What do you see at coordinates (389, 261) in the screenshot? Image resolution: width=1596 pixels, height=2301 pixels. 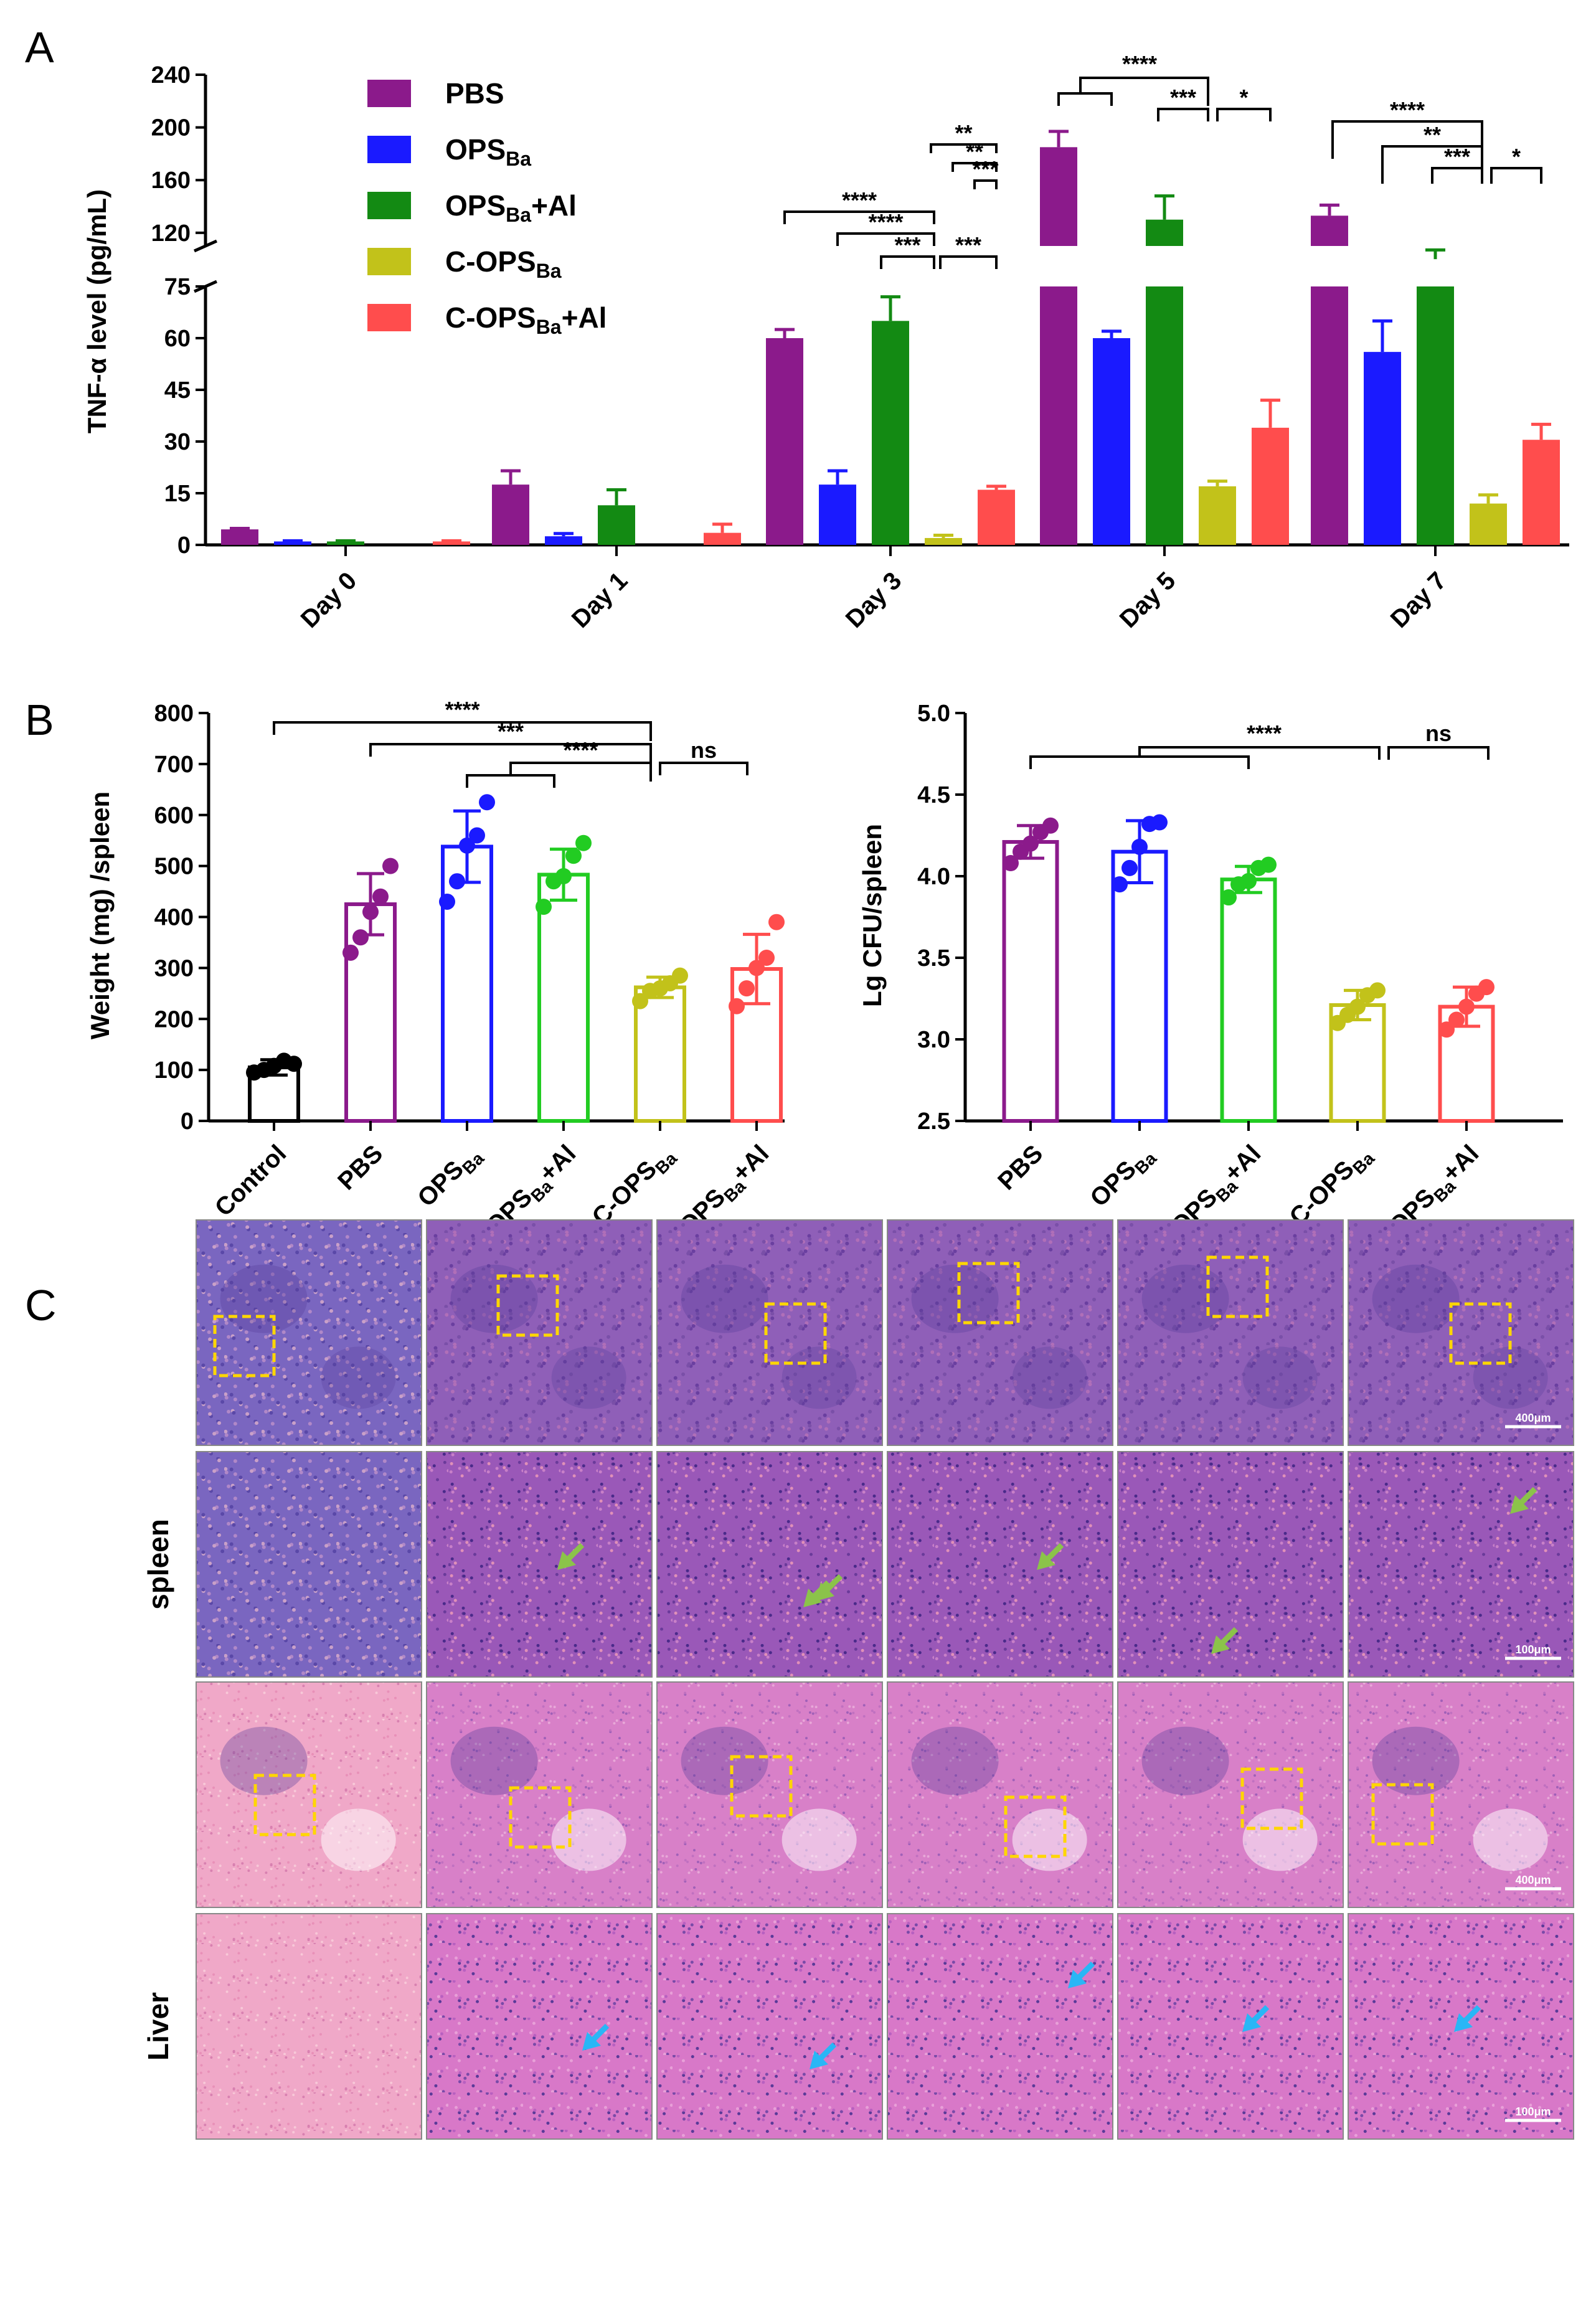 I see `legend-swatch` at bounding box center [389, 261].